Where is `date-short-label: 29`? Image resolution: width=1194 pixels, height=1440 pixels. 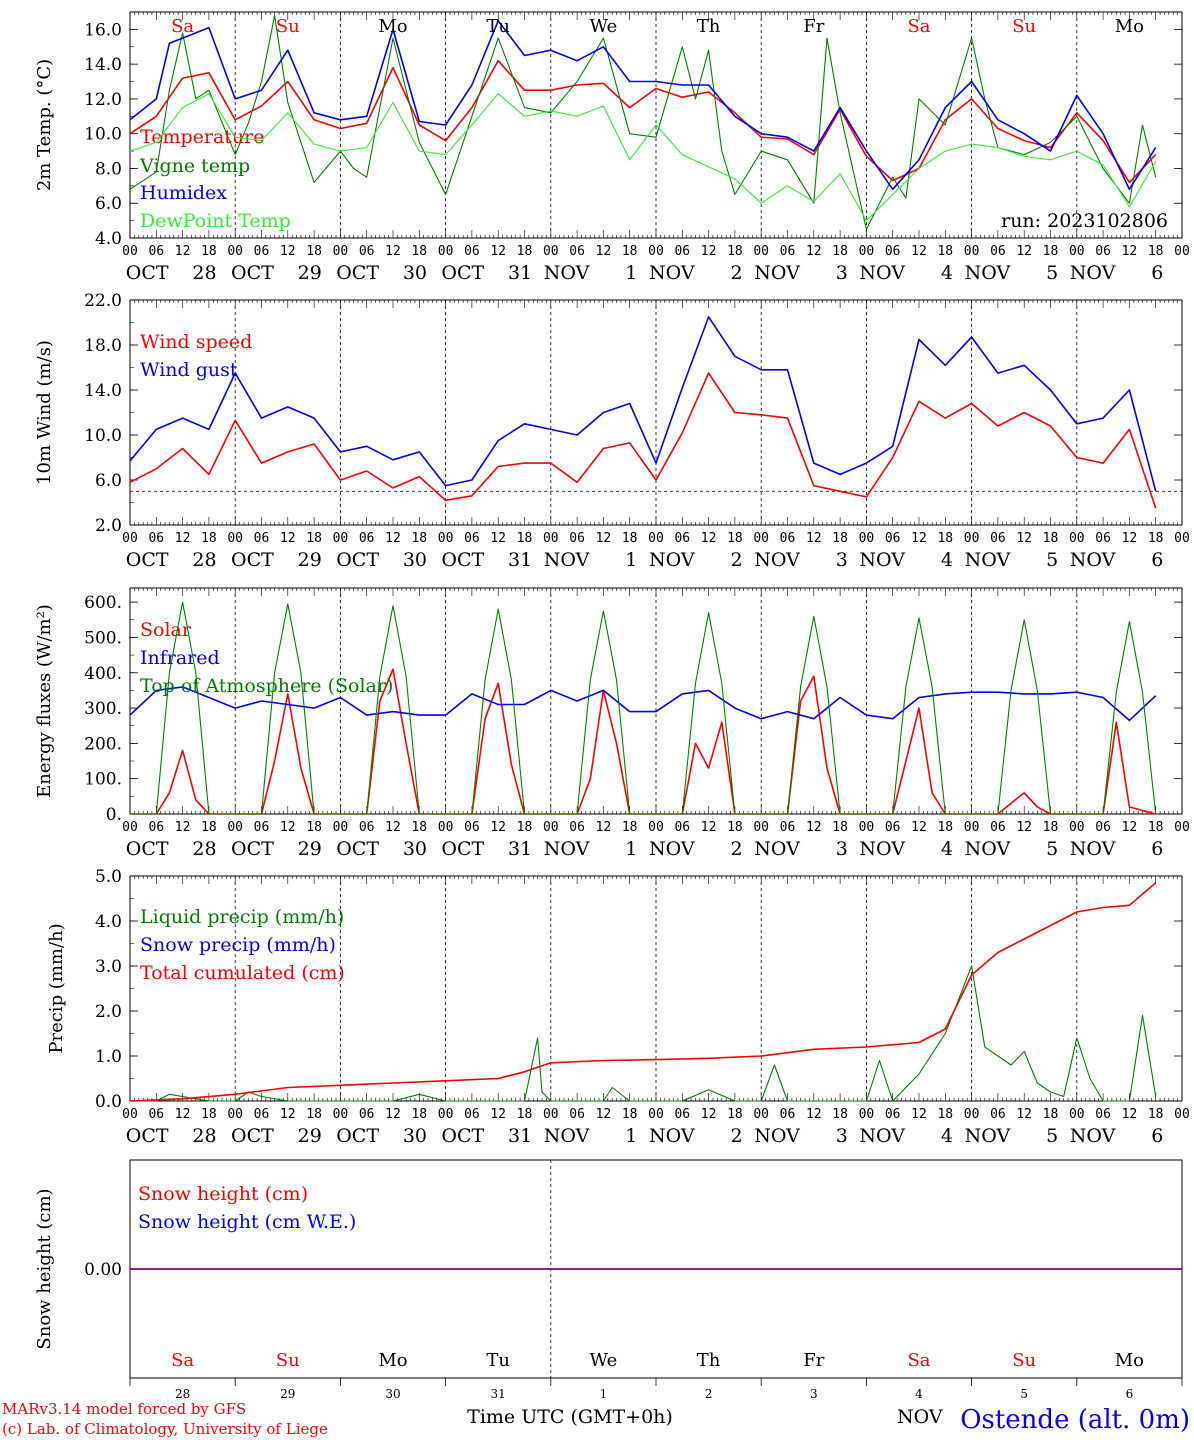
date-short-label: 29 is located at coordinates (287, 1394).